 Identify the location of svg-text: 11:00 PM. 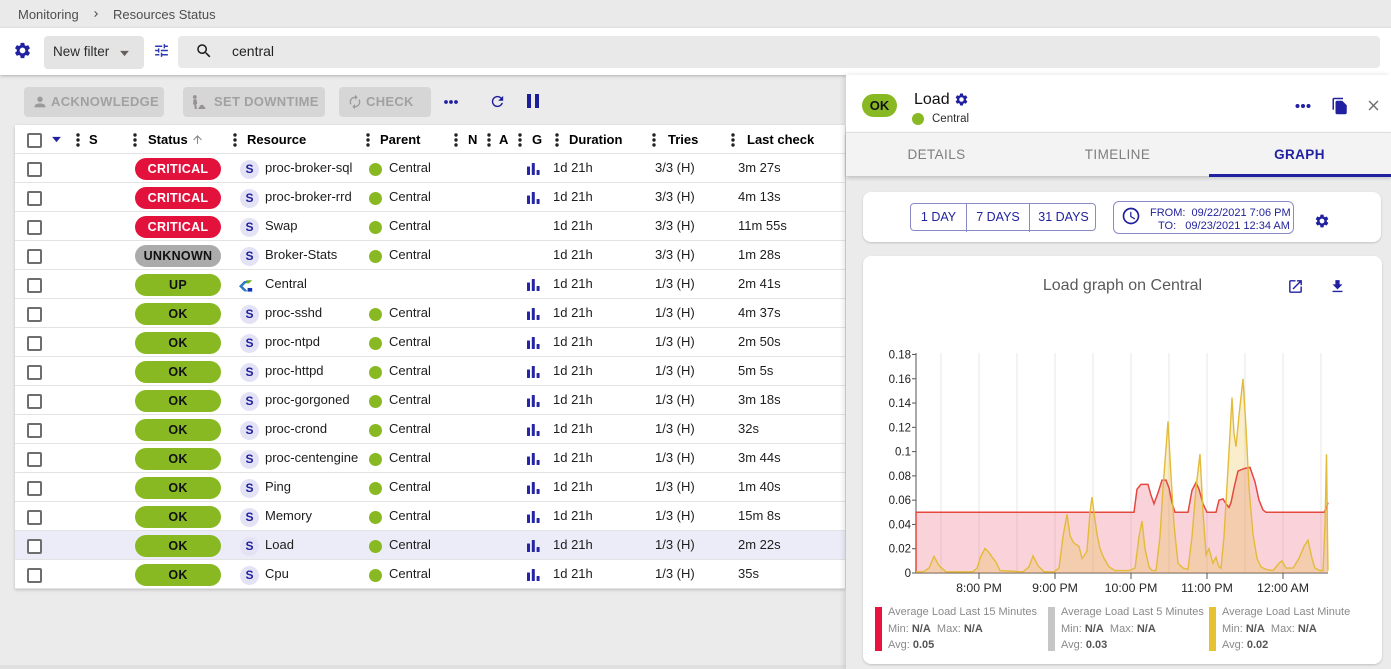
(1207, 588).